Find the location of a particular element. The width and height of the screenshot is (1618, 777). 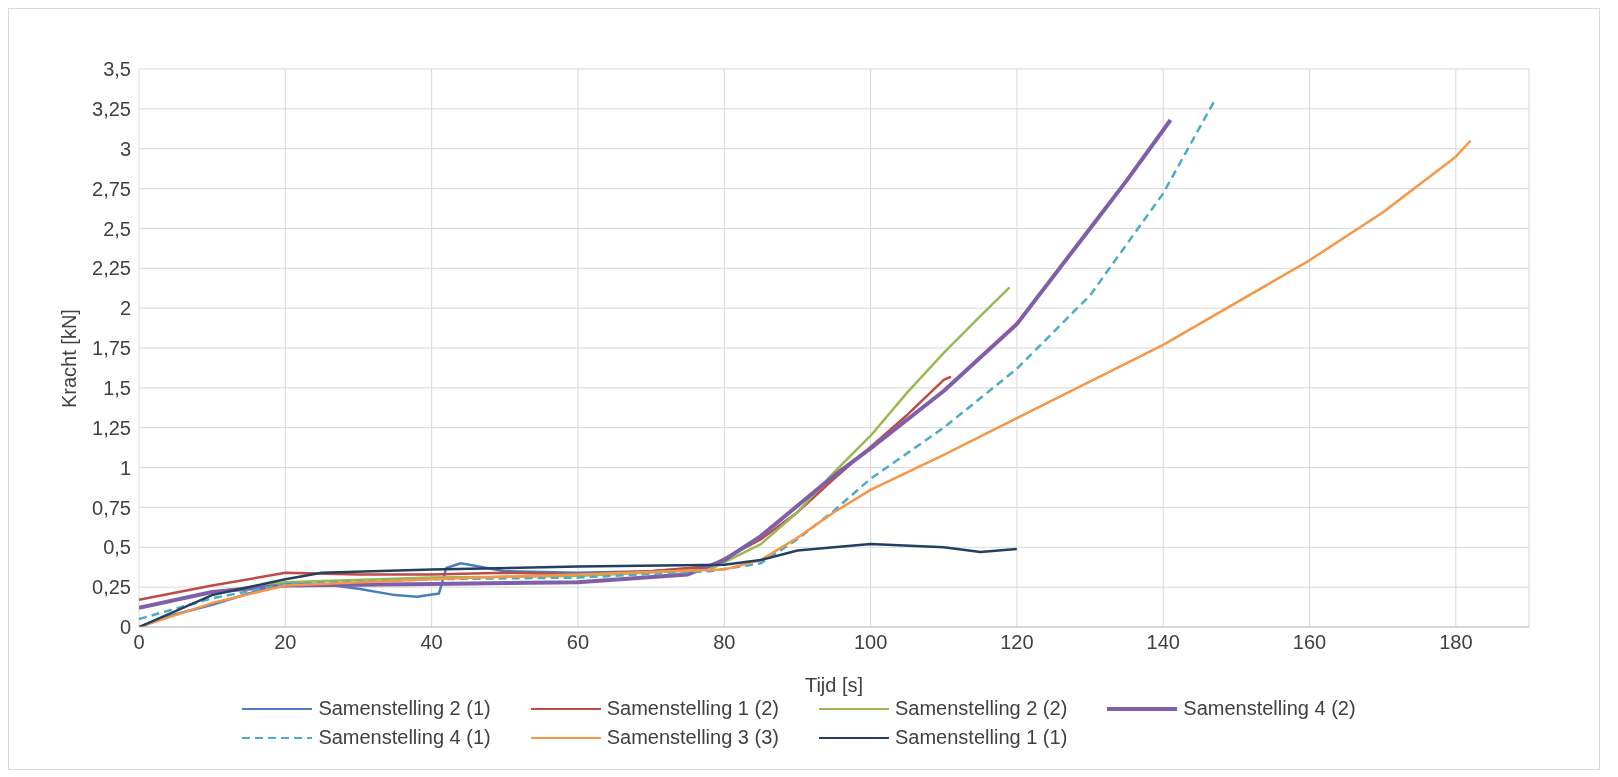

line-series is located at coordinates (579, 584).